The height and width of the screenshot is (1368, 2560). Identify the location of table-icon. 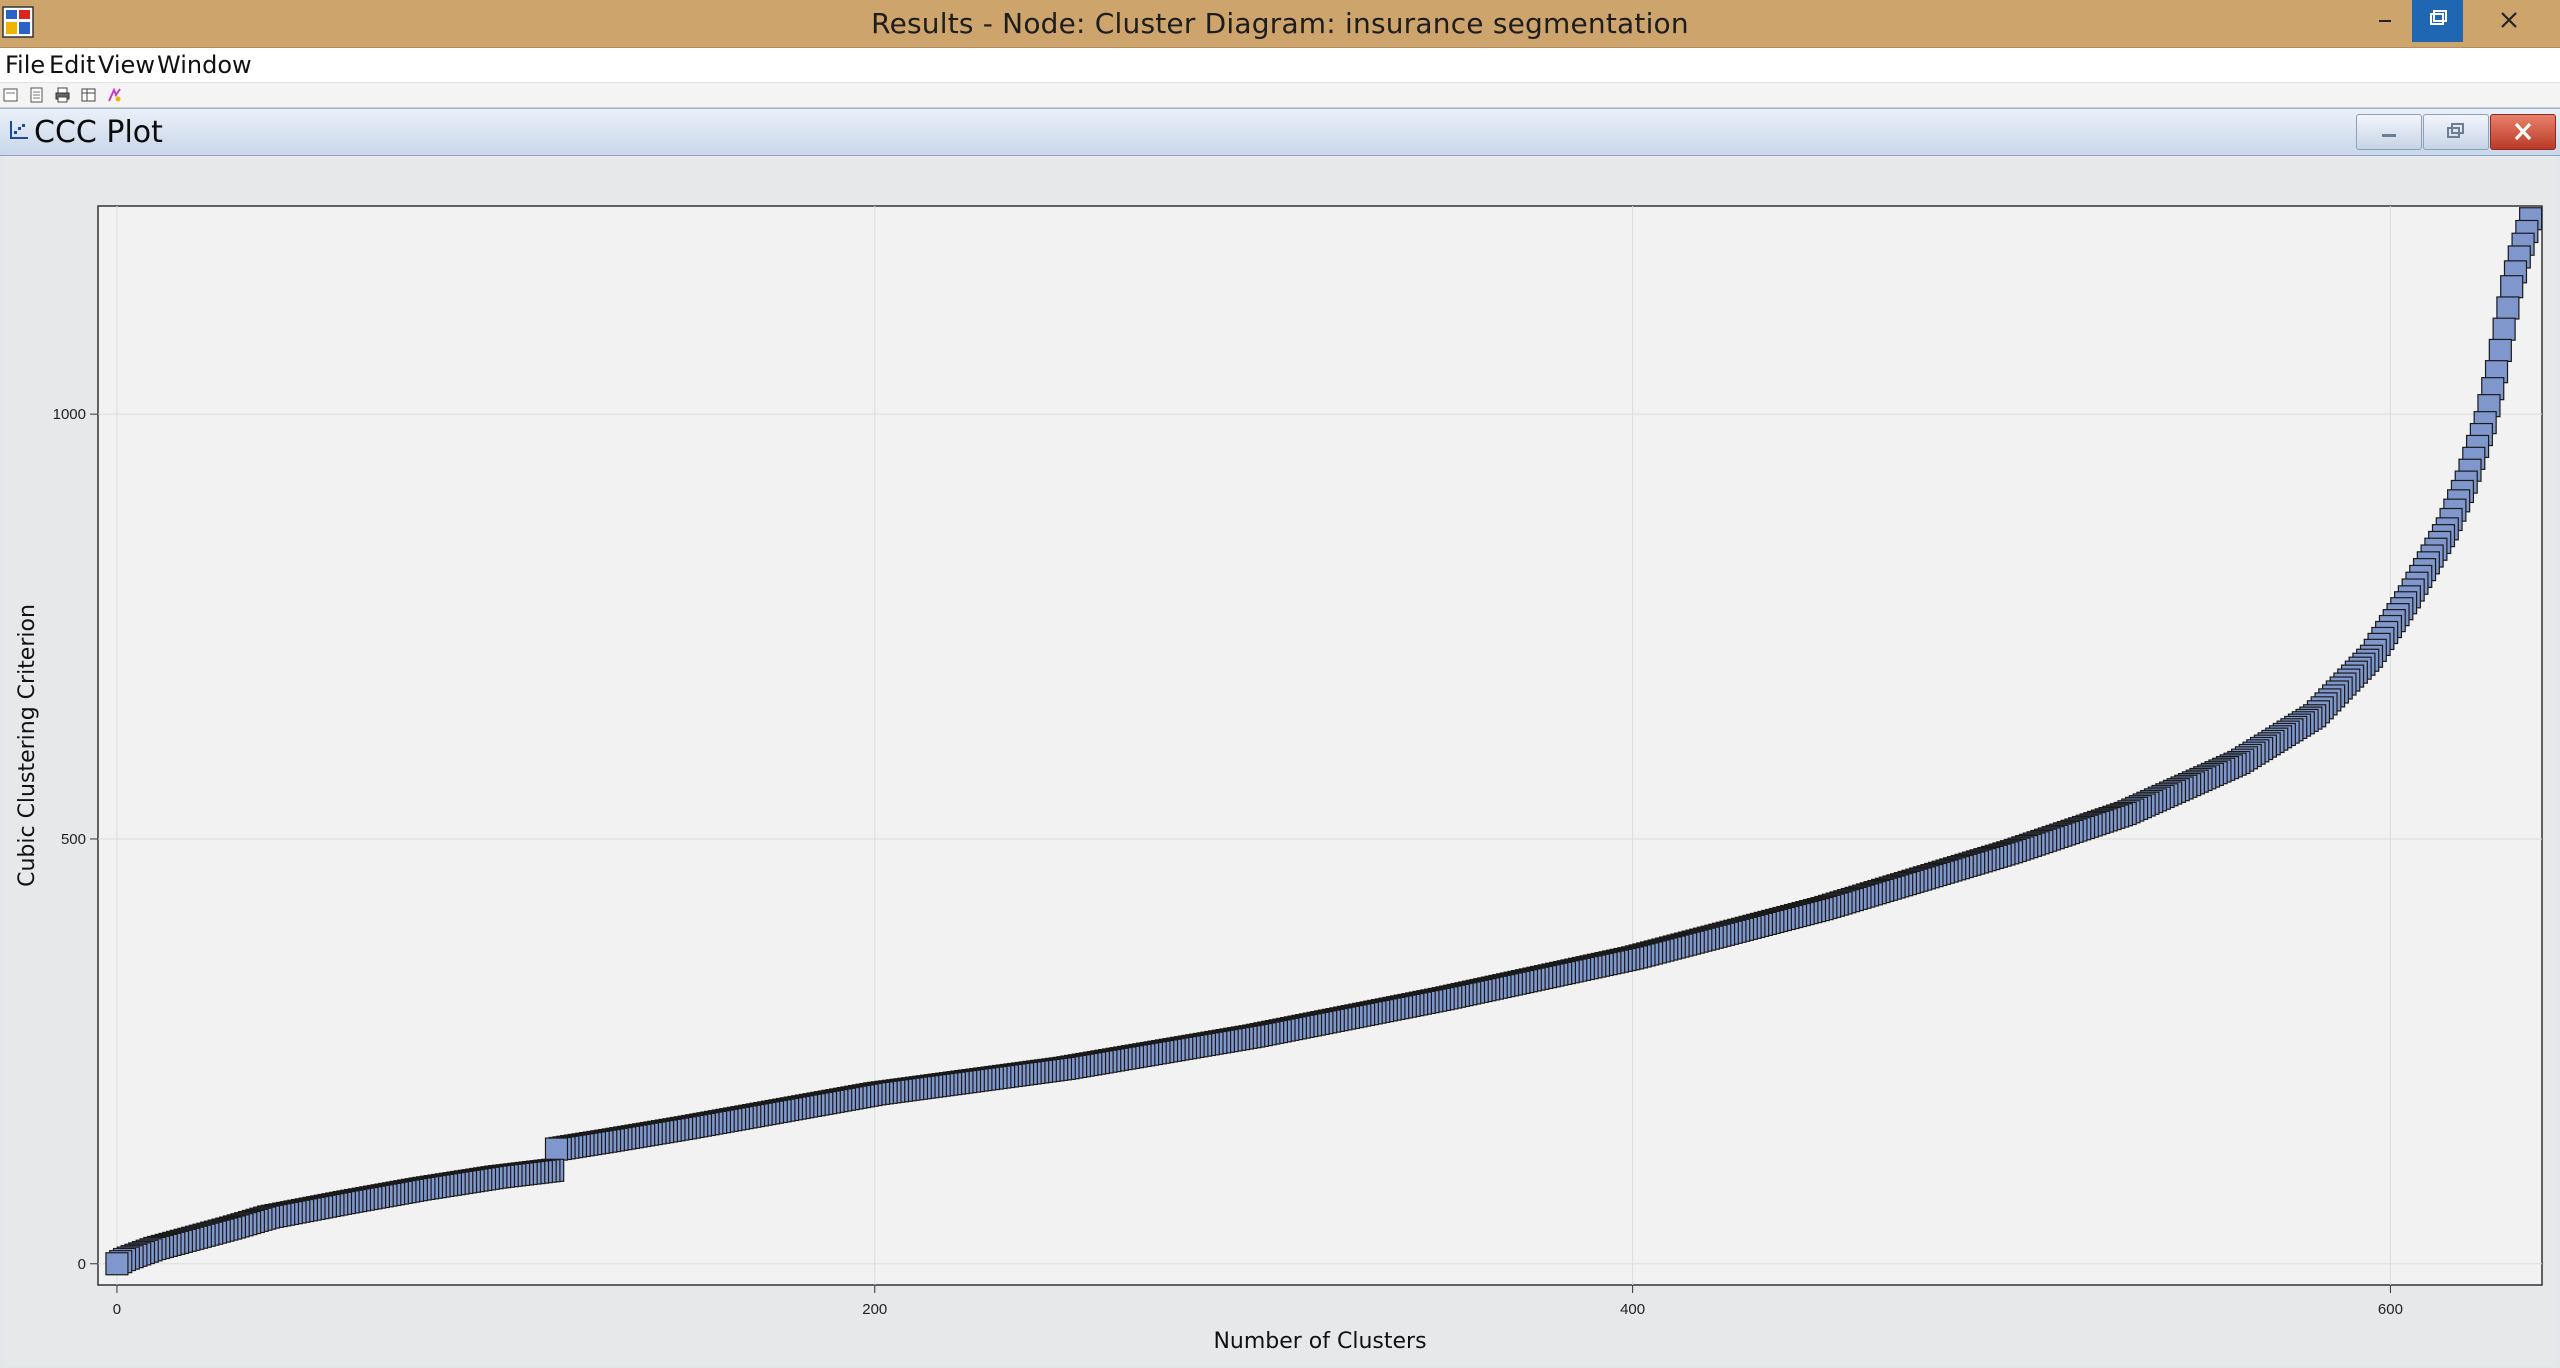
(88, 95).